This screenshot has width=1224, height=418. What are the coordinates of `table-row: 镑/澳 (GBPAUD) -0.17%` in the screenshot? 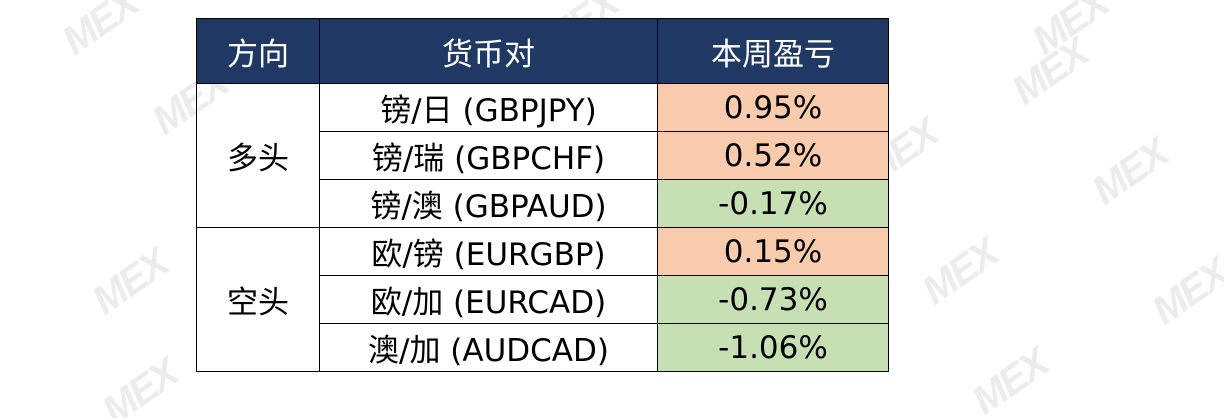 It's located at (543, 203).